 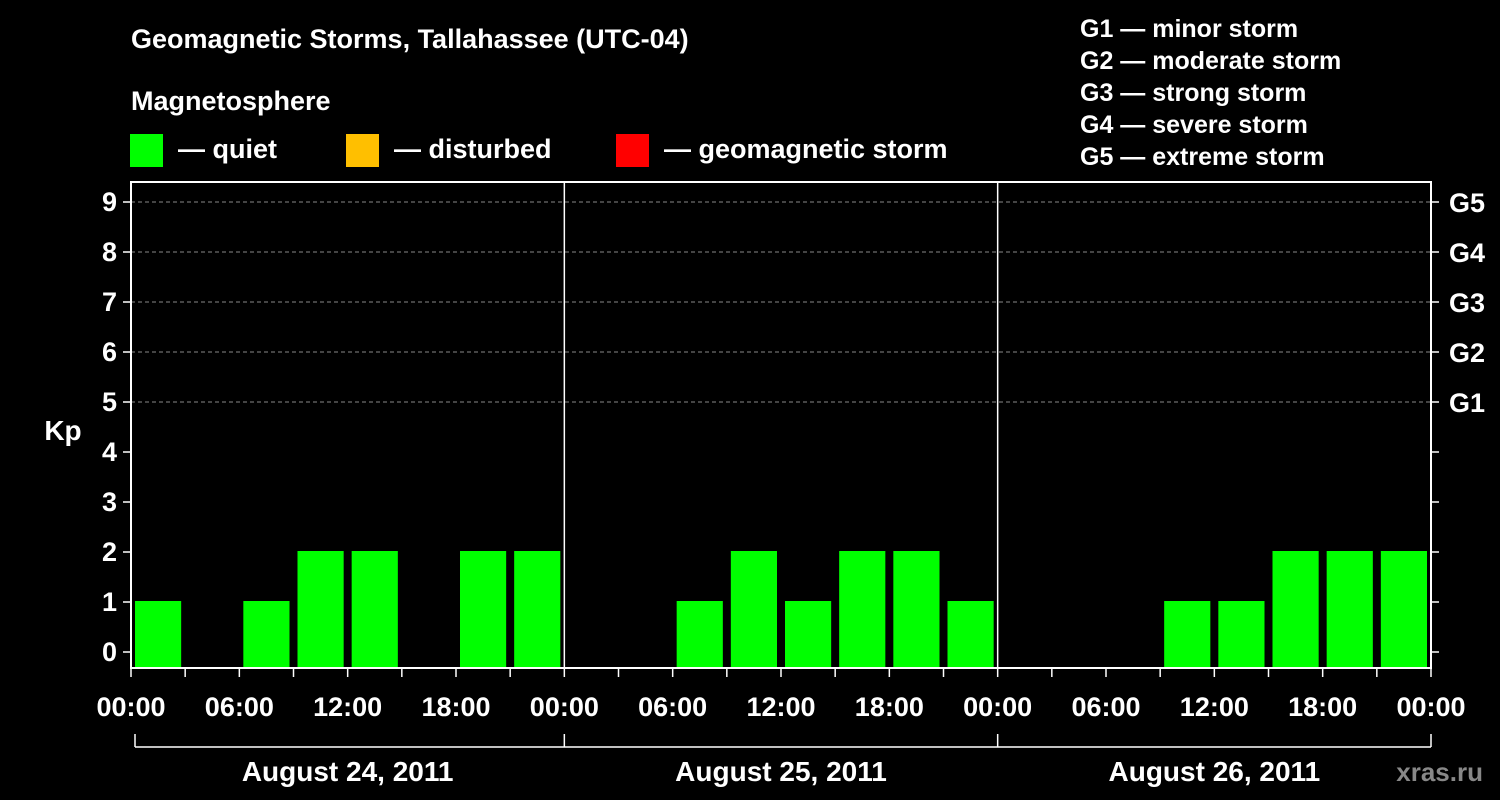 I want to click on g-scale-label: G2, so click(x=1467, y=353).